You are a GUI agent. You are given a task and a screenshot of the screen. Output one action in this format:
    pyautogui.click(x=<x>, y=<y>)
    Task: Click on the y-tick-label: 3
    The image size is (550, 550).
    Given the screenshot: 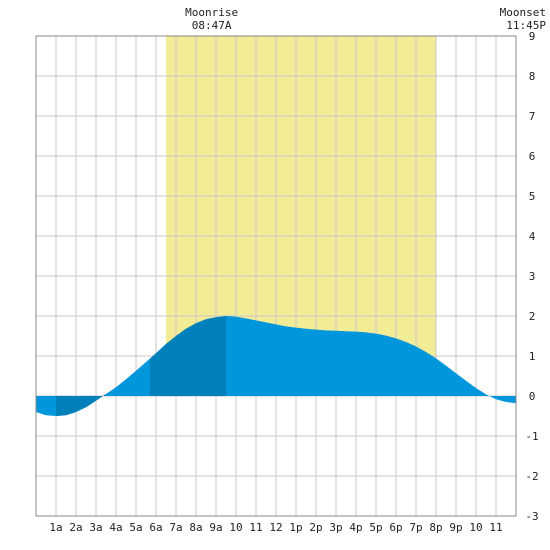 What is the action you would take?
    pyautogui.click(x=532, y=276)
    